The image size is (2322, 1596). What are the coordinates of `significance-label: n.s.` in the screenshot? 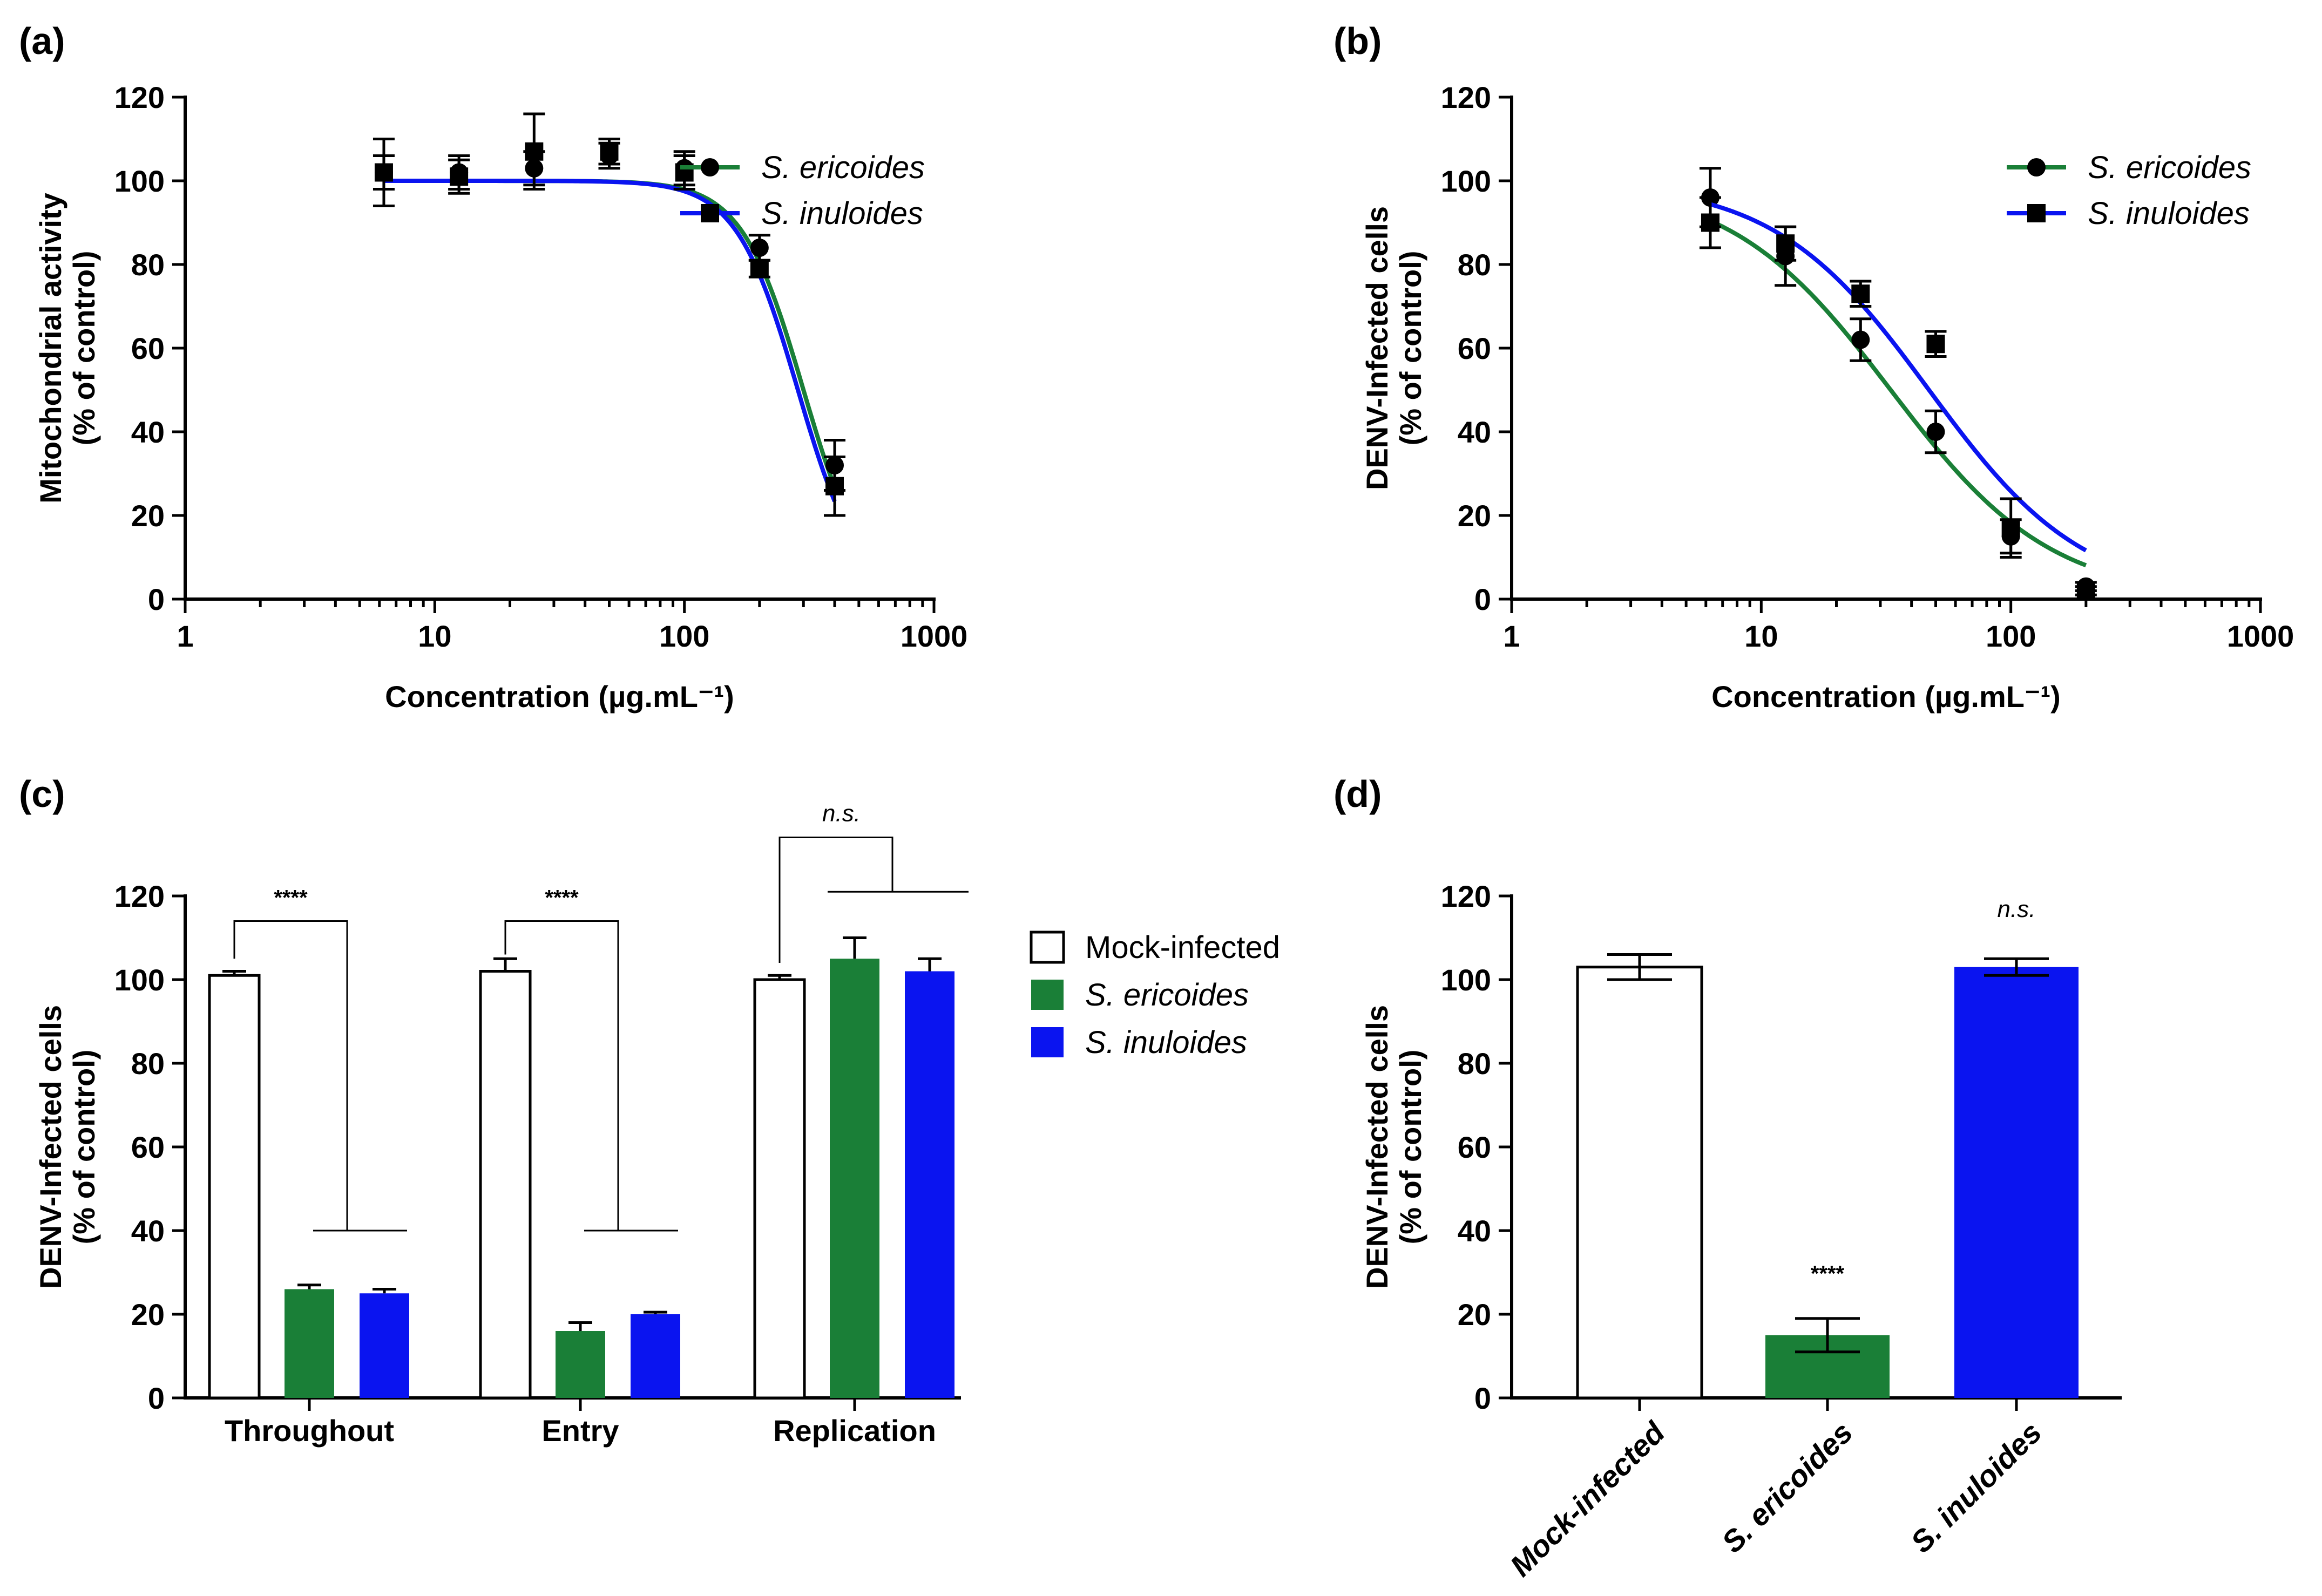 It's located at (2017, 909).